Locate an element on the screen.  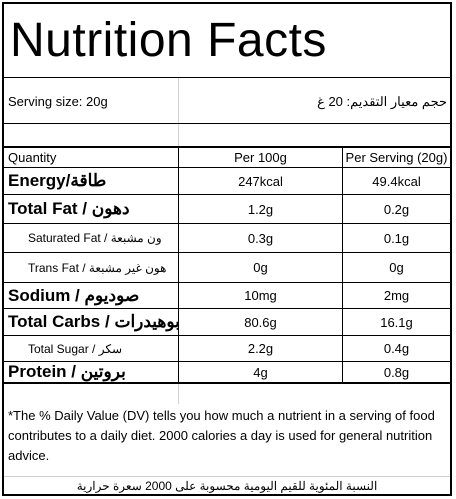
table-row-total-fat: Total Fat / دهون 1.2g 0.2g is located at coordinates (227, 209).